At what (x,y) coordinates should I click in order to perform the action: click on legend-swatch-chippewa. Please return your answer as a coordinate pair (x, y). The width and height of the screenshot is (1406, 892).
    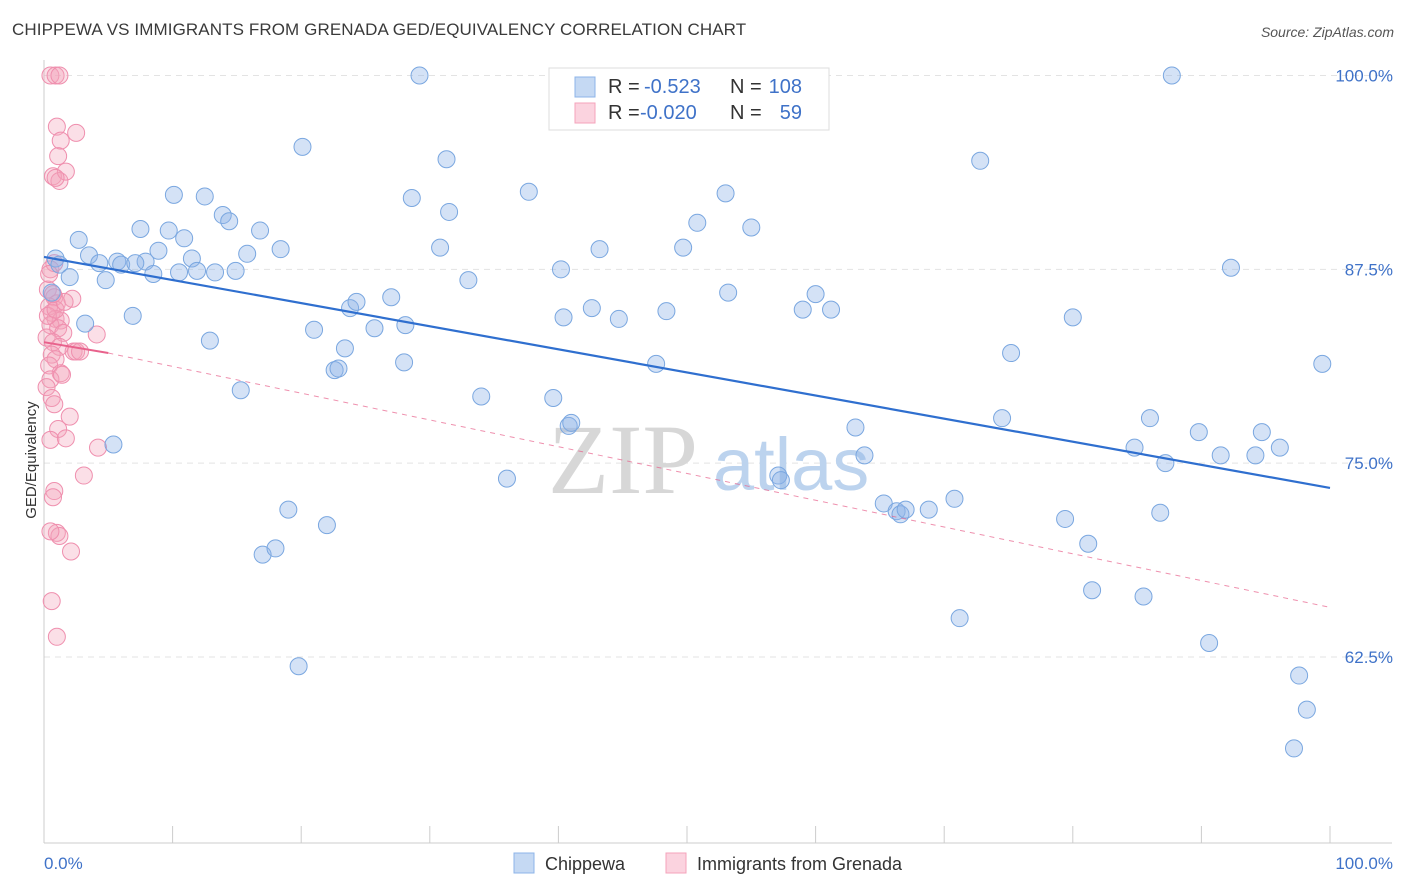
    Looking at the image, I should click on (585, 87).